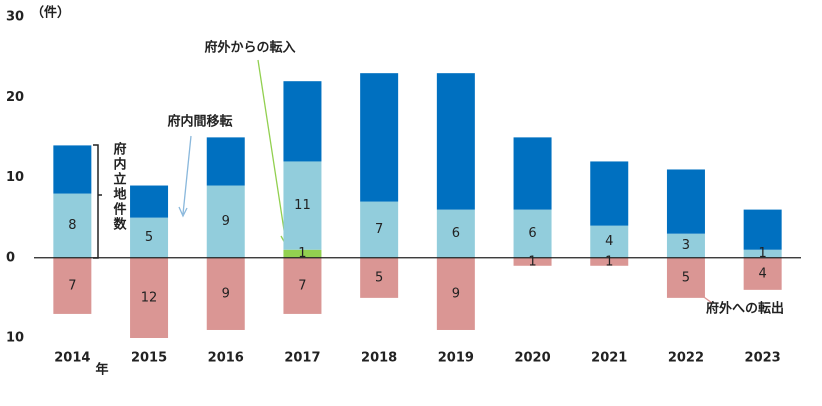 This screenshot has height=406, width=822. I want to click on x-tick-label: 2018, so click(379, 358).